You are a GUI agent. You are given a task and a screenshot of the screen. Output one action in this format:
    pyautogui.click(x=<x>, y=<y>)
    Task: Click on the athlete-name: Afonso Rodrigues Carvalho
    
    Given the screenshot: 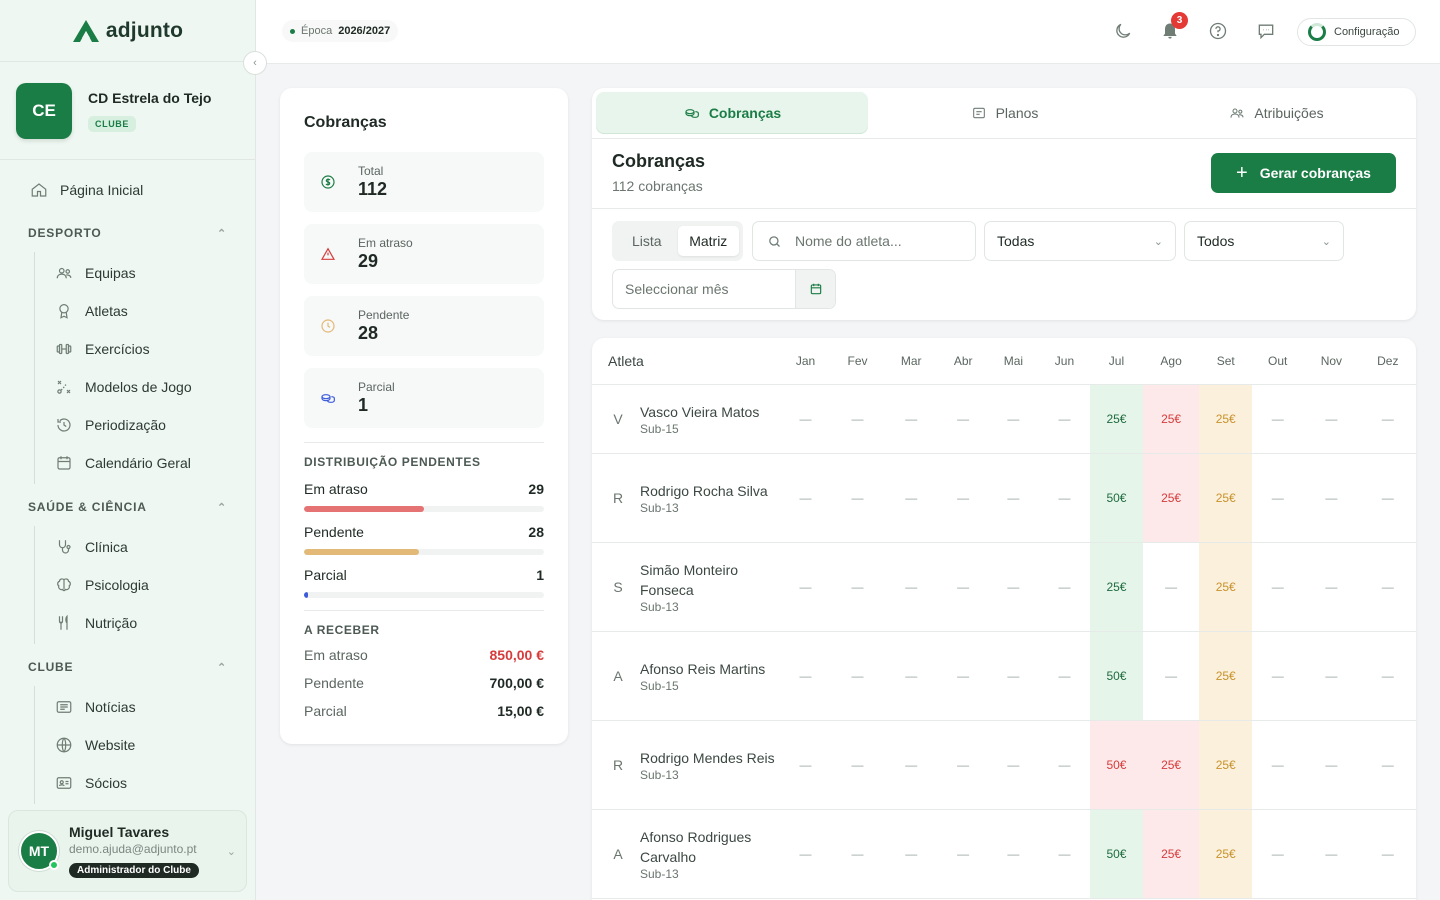 What is the action you would take?
    pyautogui.click(x=696, y=846)
    